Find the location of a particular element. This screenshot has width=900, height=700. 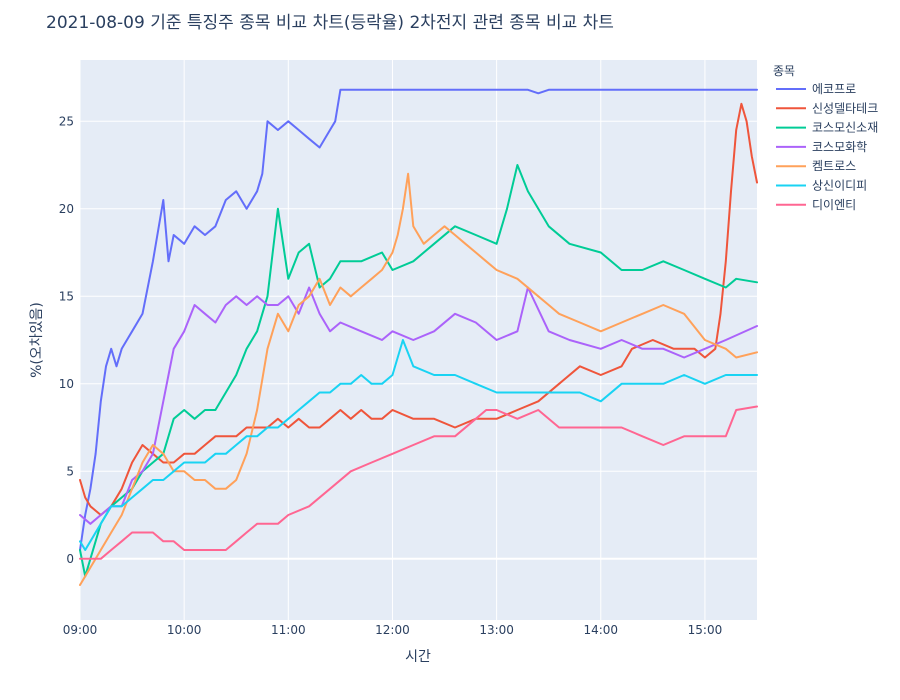

legend-item: 에코프로 is located at coordinates (816, 89).